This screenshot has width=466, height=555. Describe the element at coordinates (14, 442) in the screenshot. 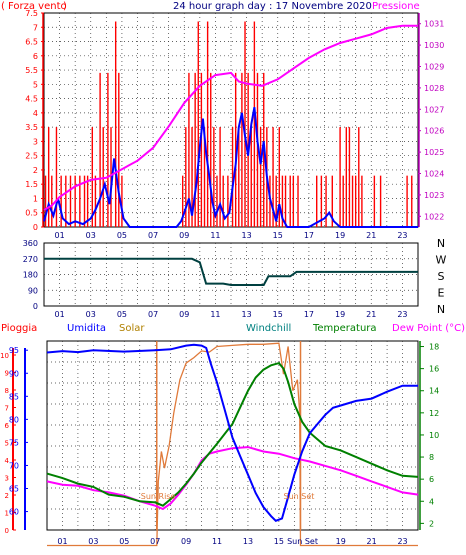

I see `humidity-y-tick-label: 75` at that location.